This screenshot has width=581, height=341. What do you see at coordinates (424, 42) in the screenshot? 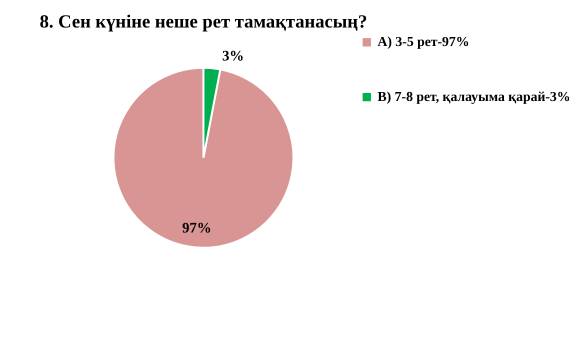
I see `legend-label: А) 3-5 рет-97%` at bounding box center [424, 42].